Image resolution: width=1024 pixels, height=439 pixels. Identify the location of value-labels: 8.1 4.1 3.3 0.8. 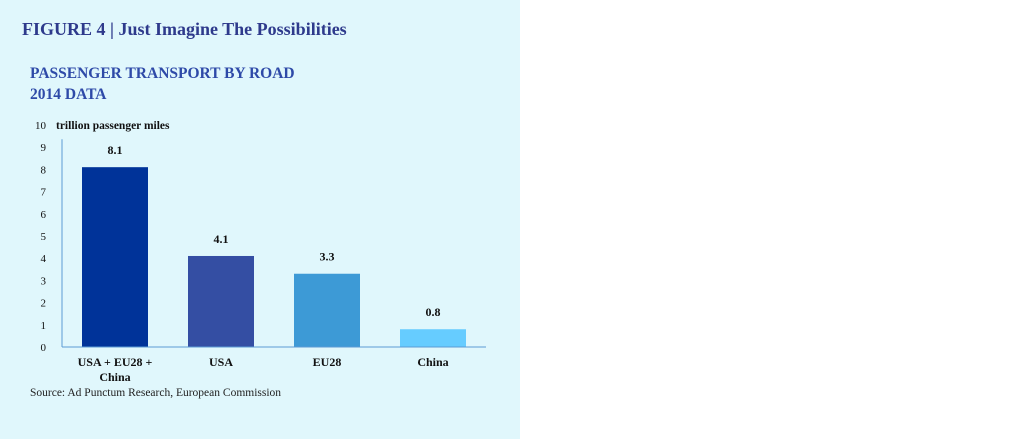
(274, 231).